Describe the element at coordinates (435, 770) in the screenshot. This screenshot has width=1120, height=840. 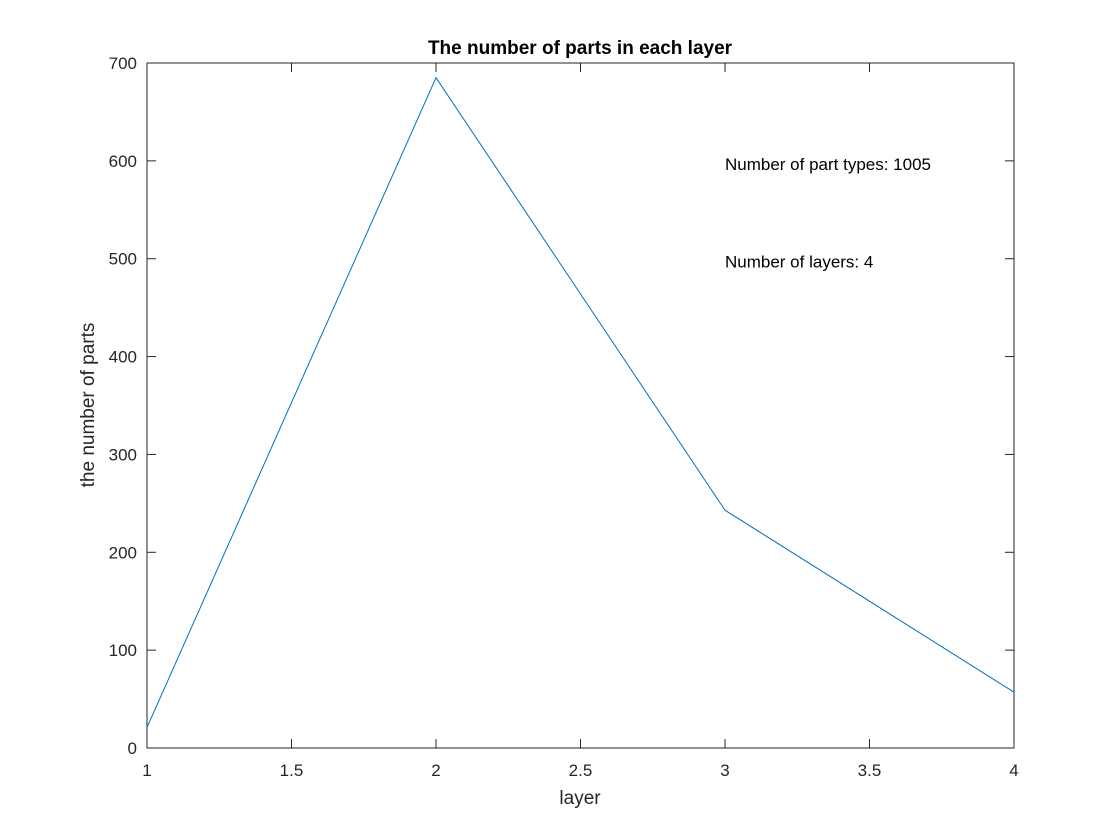
I see `x-tick-label: 2` at that location.